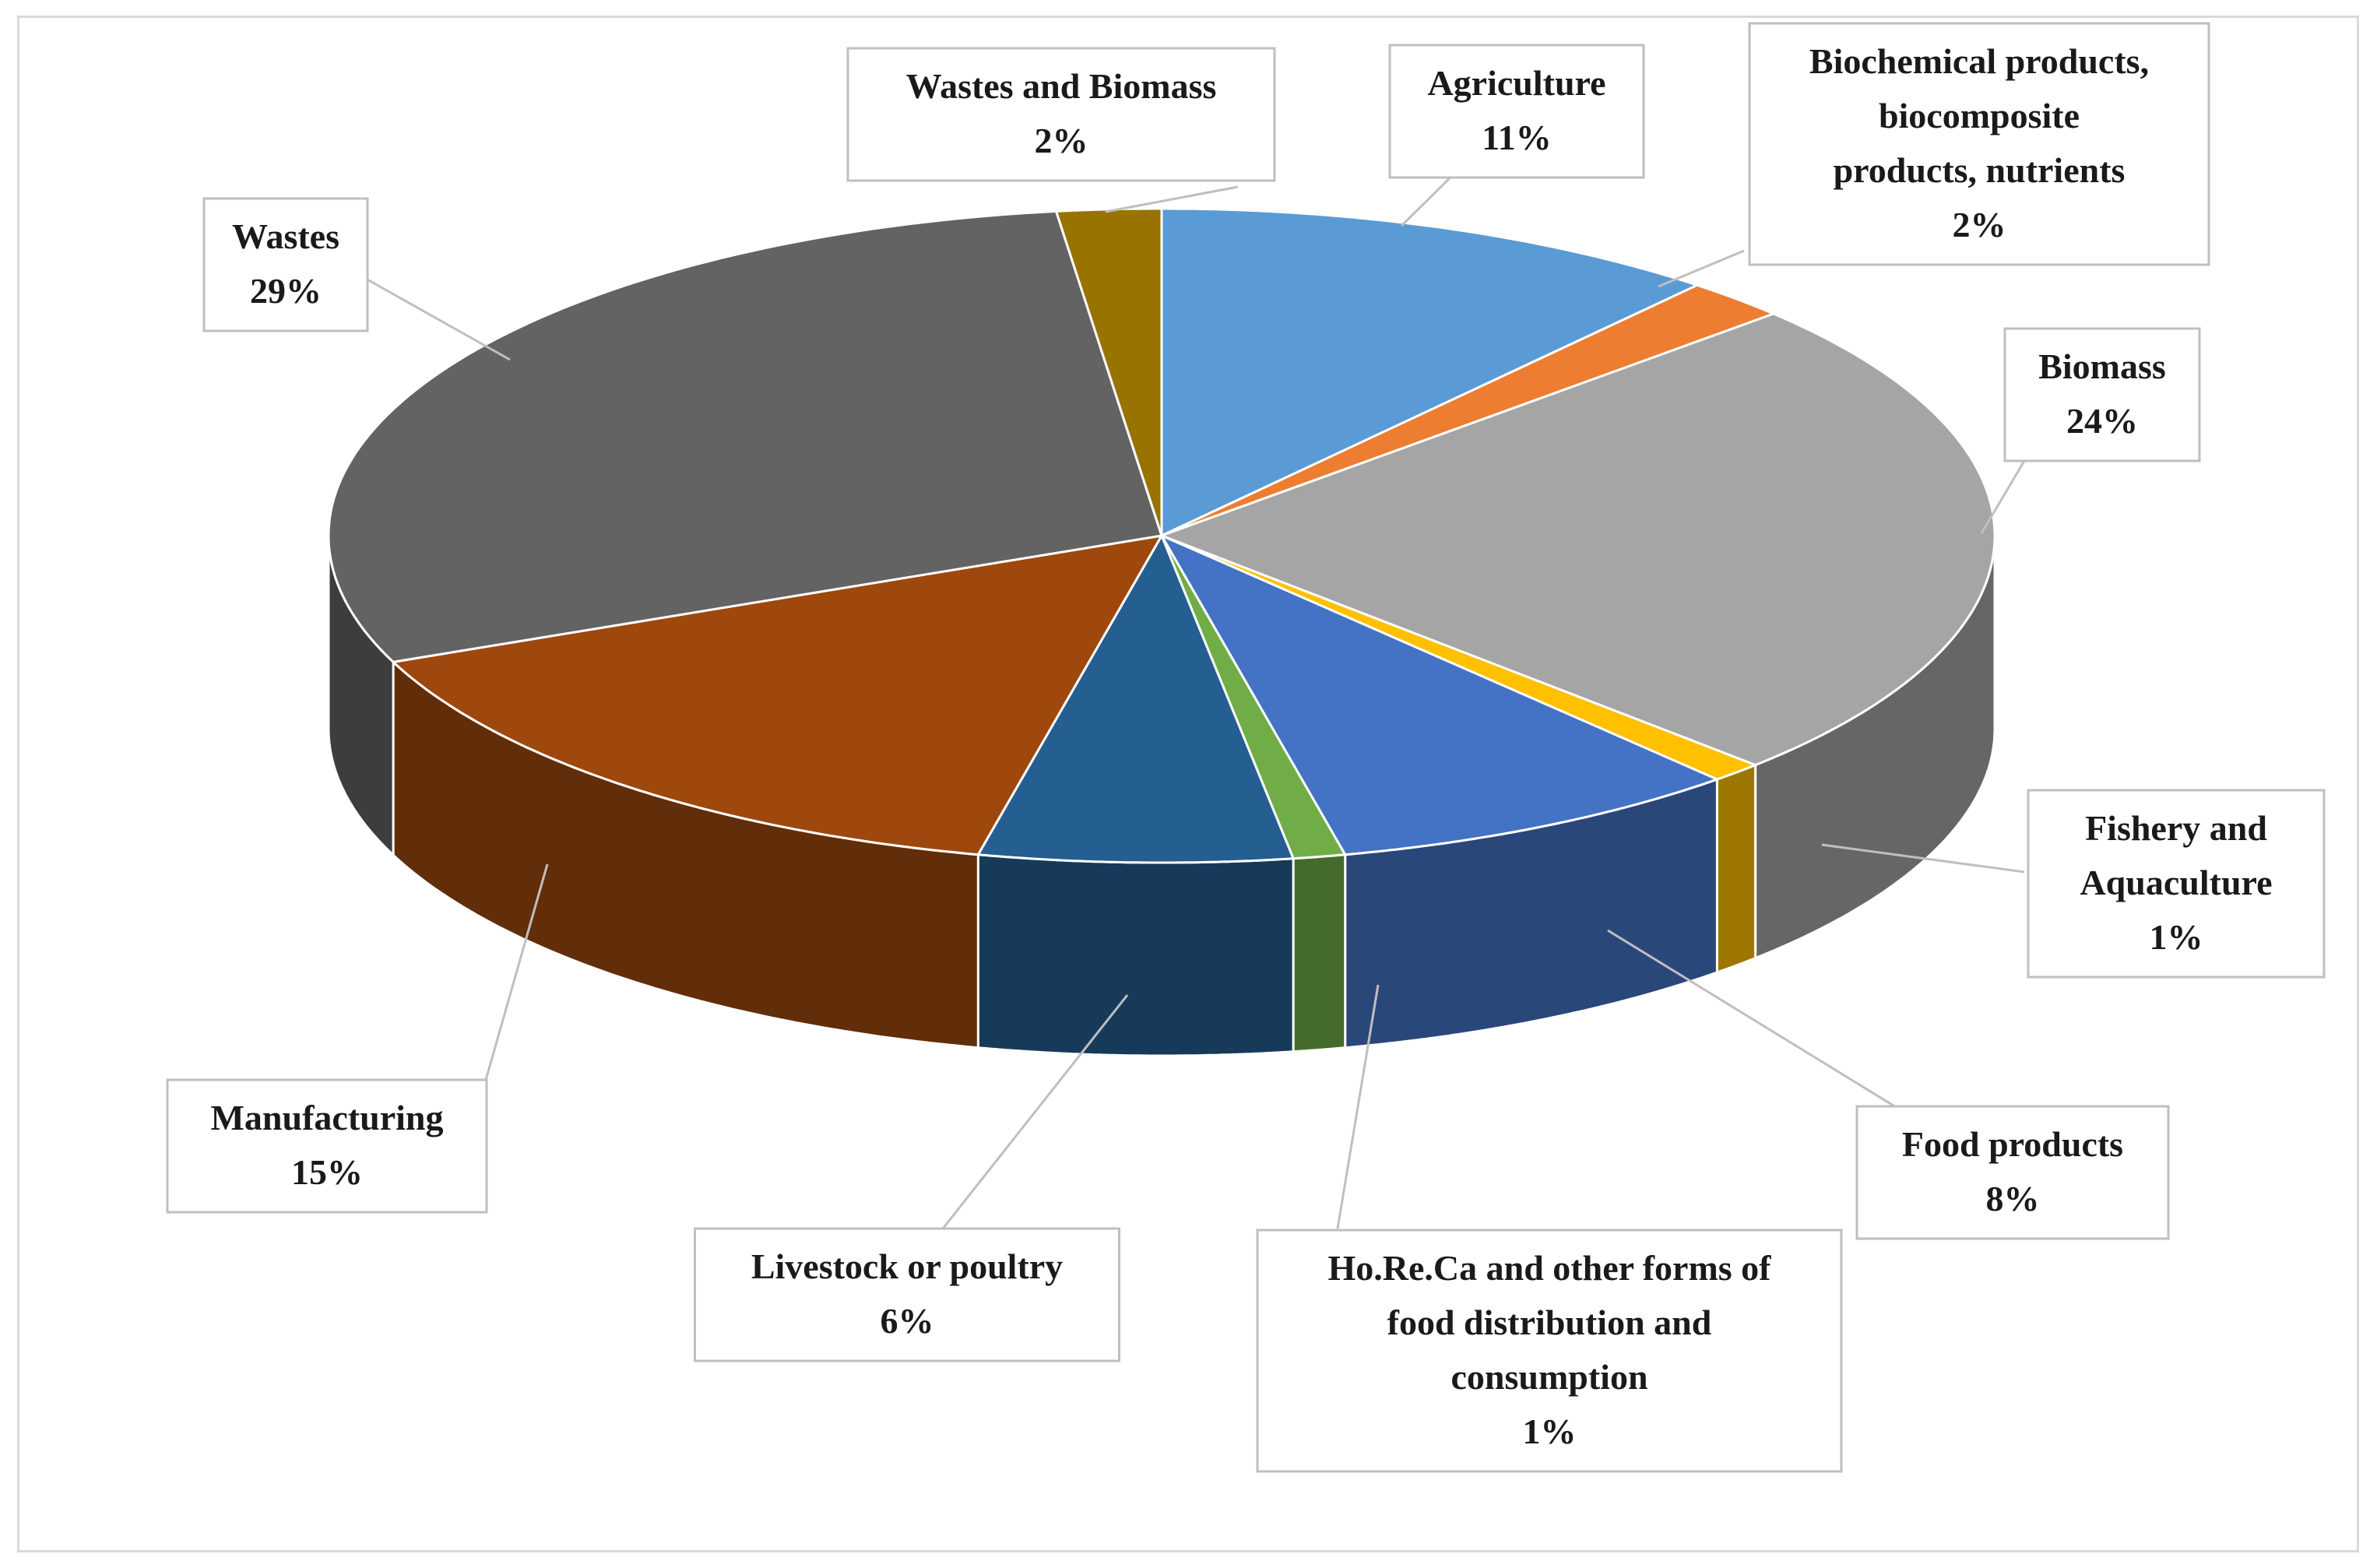  What do you see at coordinates (1061, 140) in the screenshot?
I see `data-label-value-9: 2%` at bounding box center [1061, 140].